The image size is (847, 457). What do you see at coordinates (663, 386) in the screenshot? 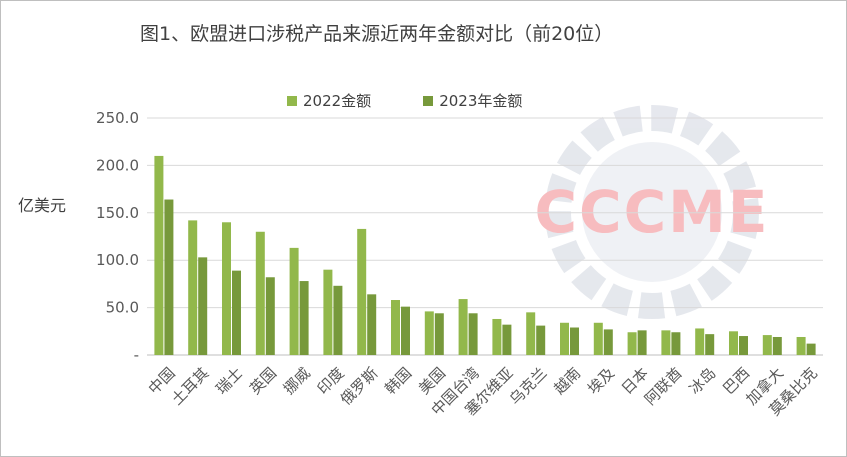
I see `x-category-label: 阿联酋` at bounding box center [663, 386].